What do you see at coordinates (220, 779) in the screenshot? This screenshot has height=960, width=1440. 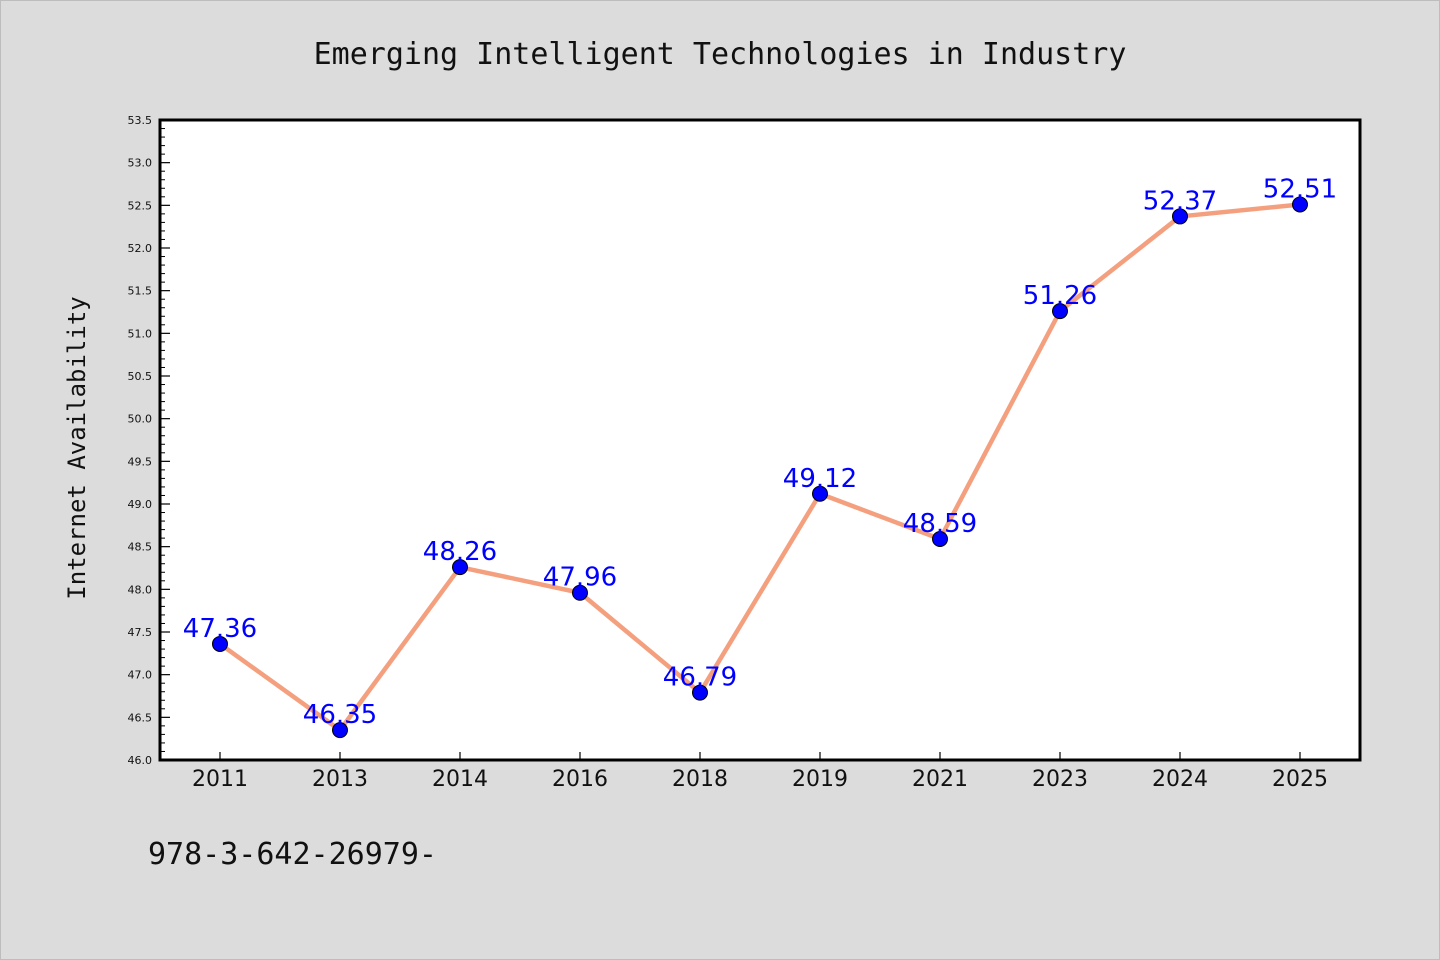 I see `x-tick-label: 2011` at bounding box center [220, 779].